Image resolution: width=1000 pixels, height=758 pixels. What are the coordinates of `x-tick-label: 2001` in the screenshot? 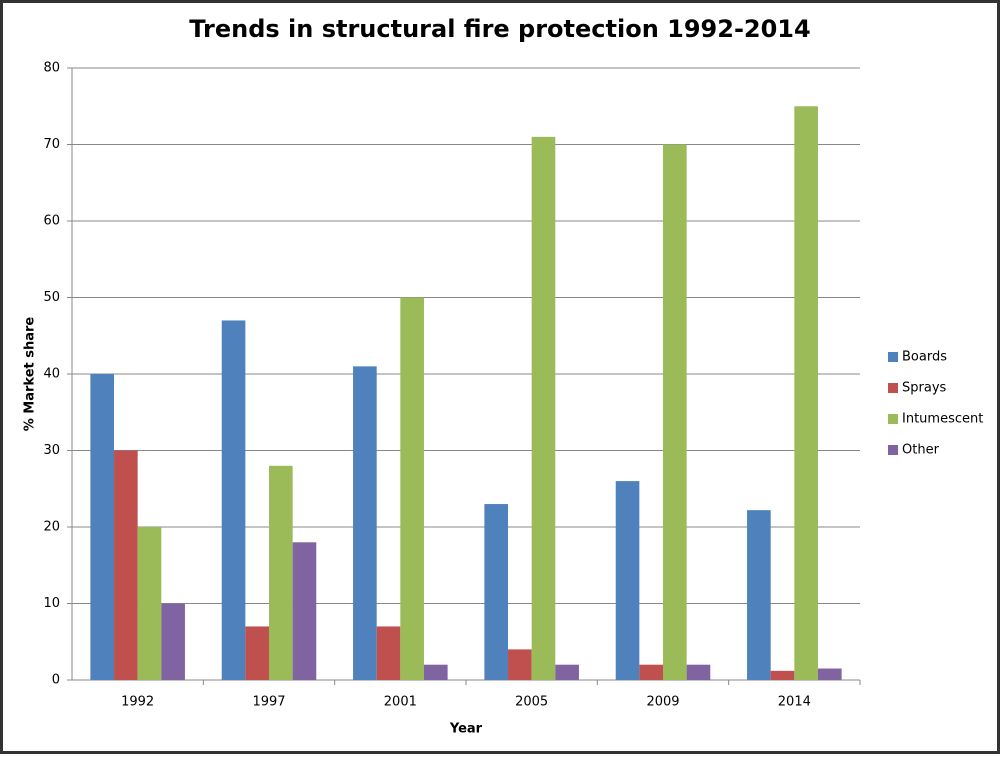 It's located at (400, 702).